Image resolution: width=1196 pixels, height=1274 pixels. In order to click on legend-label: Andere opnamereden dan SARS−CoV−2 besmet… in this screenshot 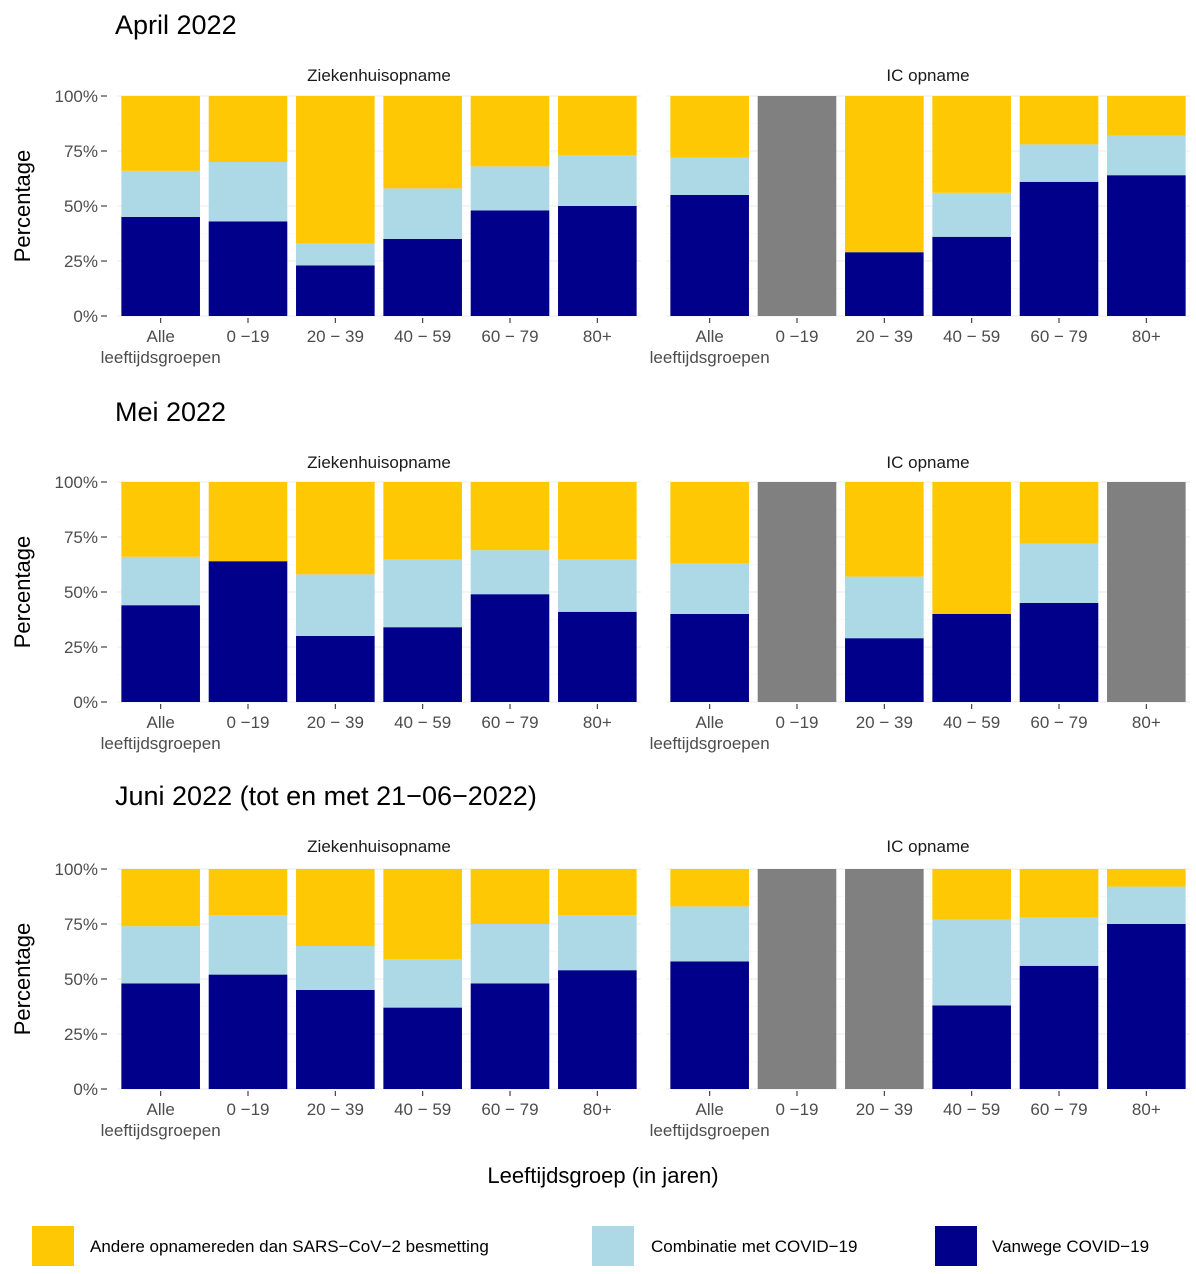, I will do `click(289, 1246)`.